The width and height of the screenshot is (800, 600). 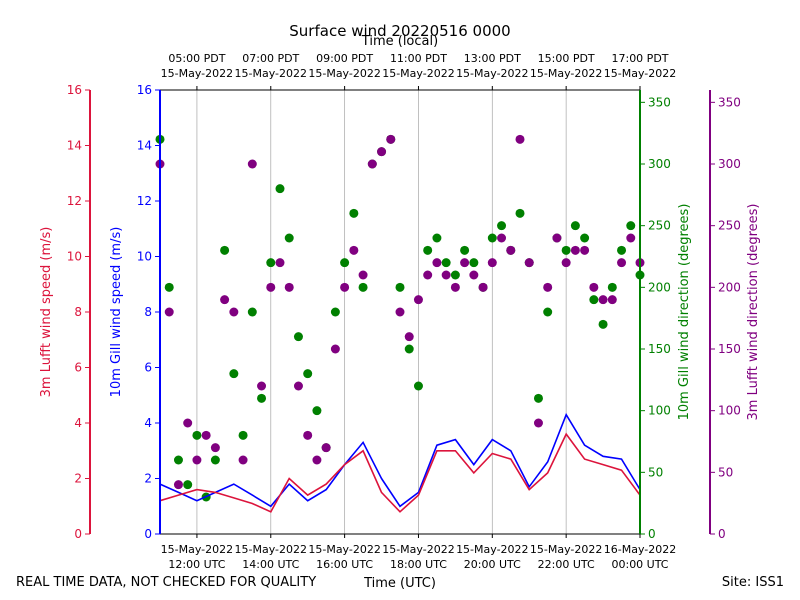 I want to click on tick-label-lufft_speed: 14, so click(x=74, y=146).